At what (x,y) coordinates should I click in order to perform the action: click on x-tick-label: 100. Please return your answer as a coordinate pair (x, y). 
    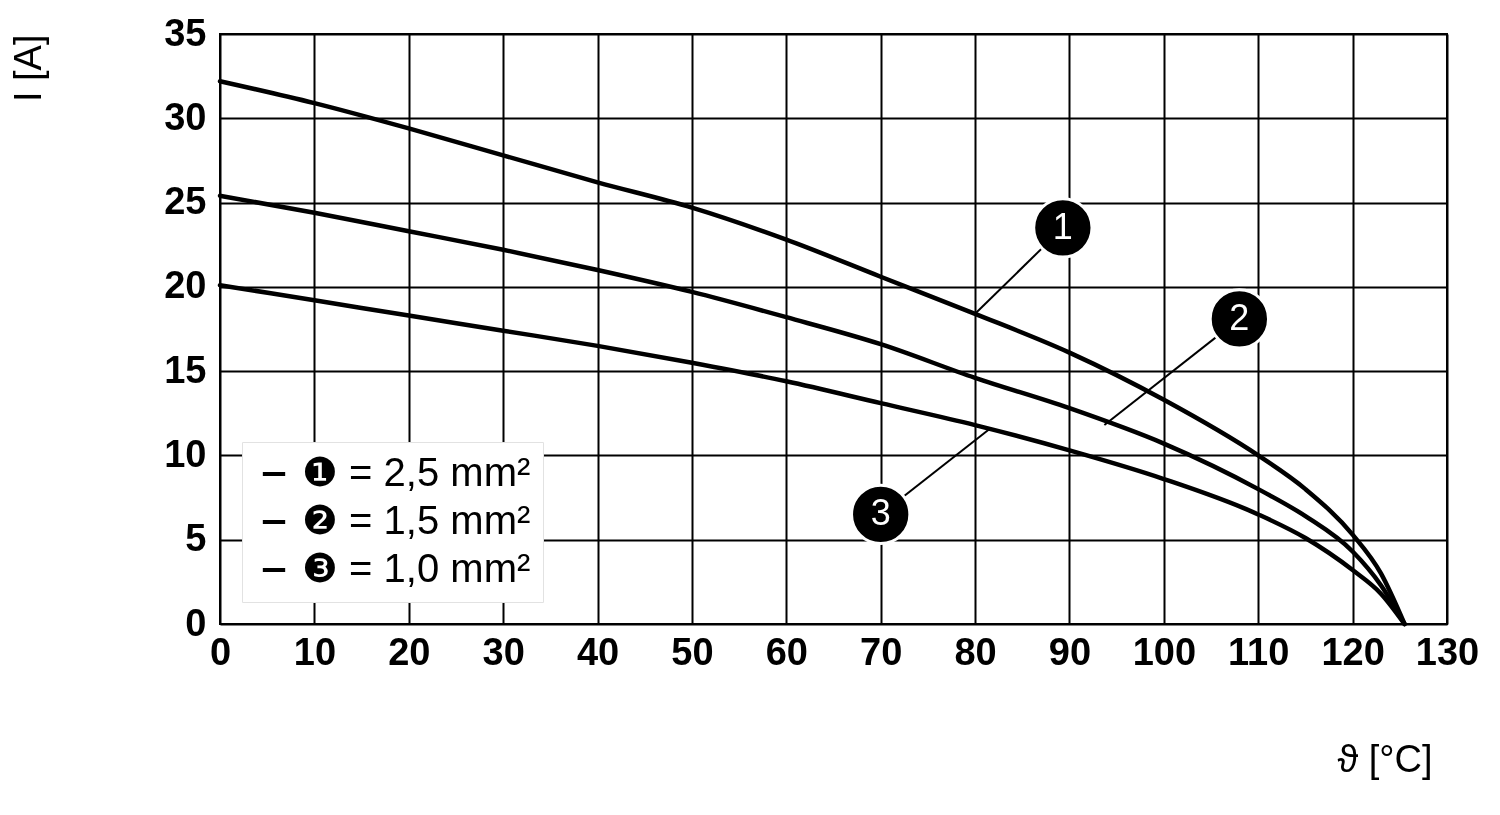
    Looking at the image, I should click on (1164, 651).